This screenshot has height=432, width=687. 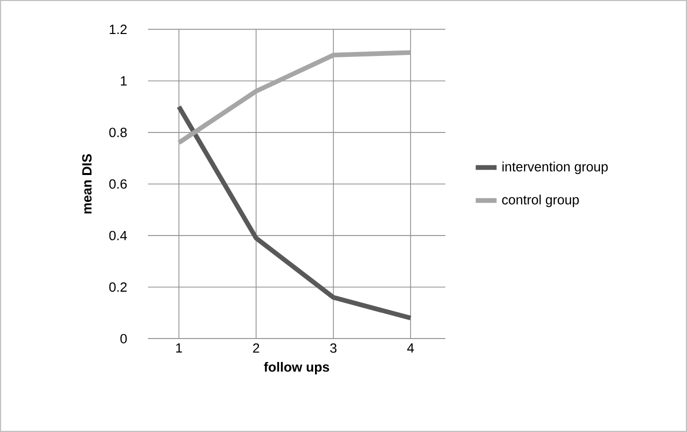 I want to click on x-tick-label: 3, so click(x=333, y=348).